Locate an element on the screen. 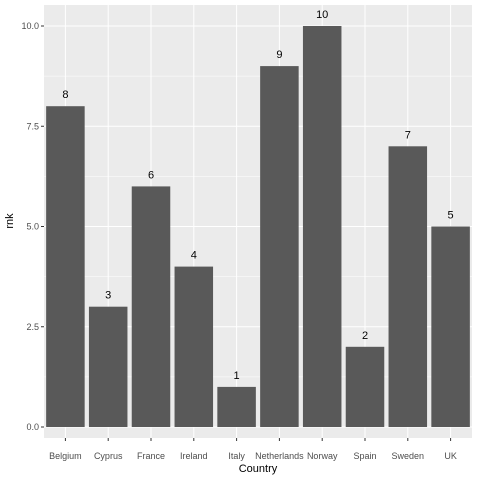 The width and height of the screenshot is (480, 480). y-tick-label: 0.0 is located at coordinates (32, 427).